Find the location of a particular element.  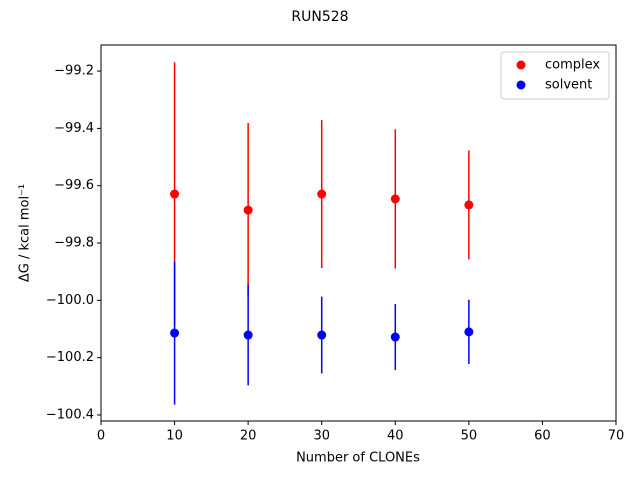

y-tick-label: −99.2 is located at coordinates (74, 71).